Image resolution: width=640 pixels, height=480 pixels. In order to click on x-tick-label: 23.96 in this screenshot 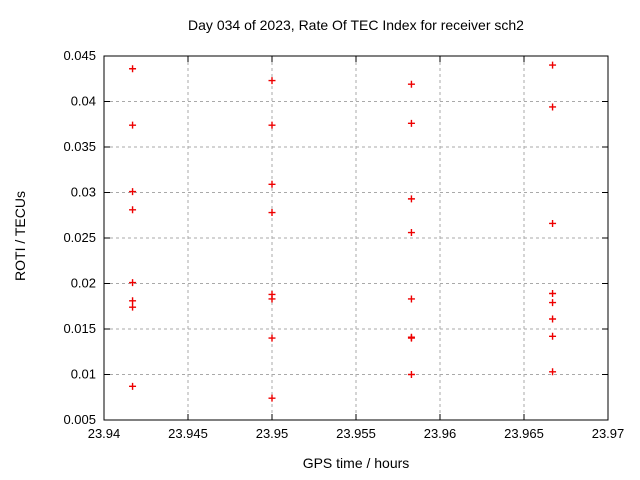, I will do `click(440, 433)`.